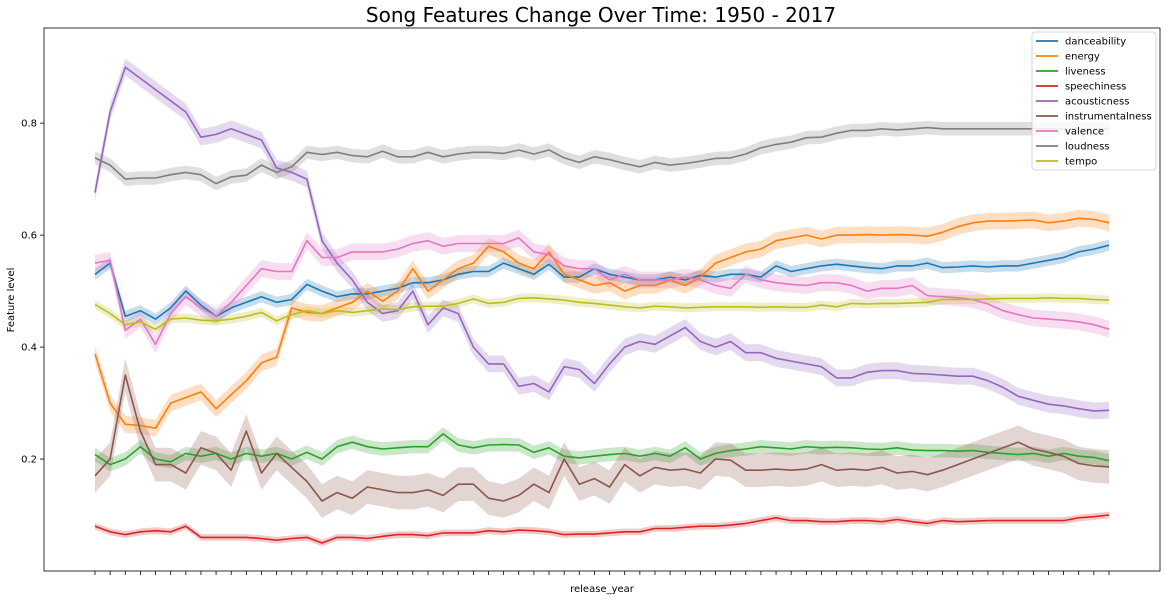 The height and width of the screenshot is (600, 1167). Describe the element at coordinates (29, 348) in the screenshot. I see `y-tick-label: 0.4` at that location.